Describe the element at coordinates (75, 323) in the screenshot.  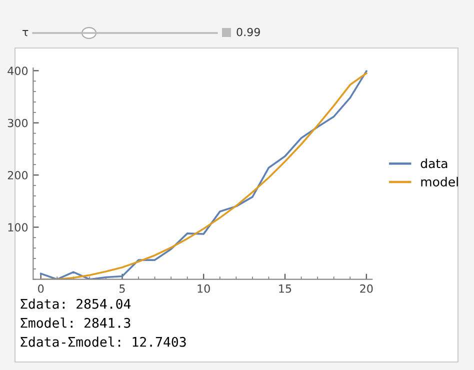
I see `text: Σmodel: 2841.3` at that location.